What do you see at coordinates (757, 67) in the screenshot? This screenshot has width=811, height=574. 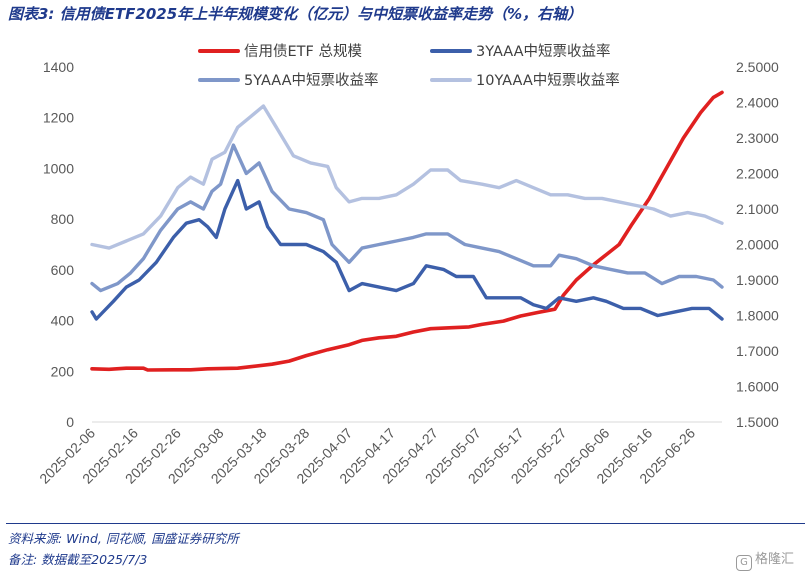 I see `right-axis-tick-label: 2.5000` at bounding box center [757, 67].